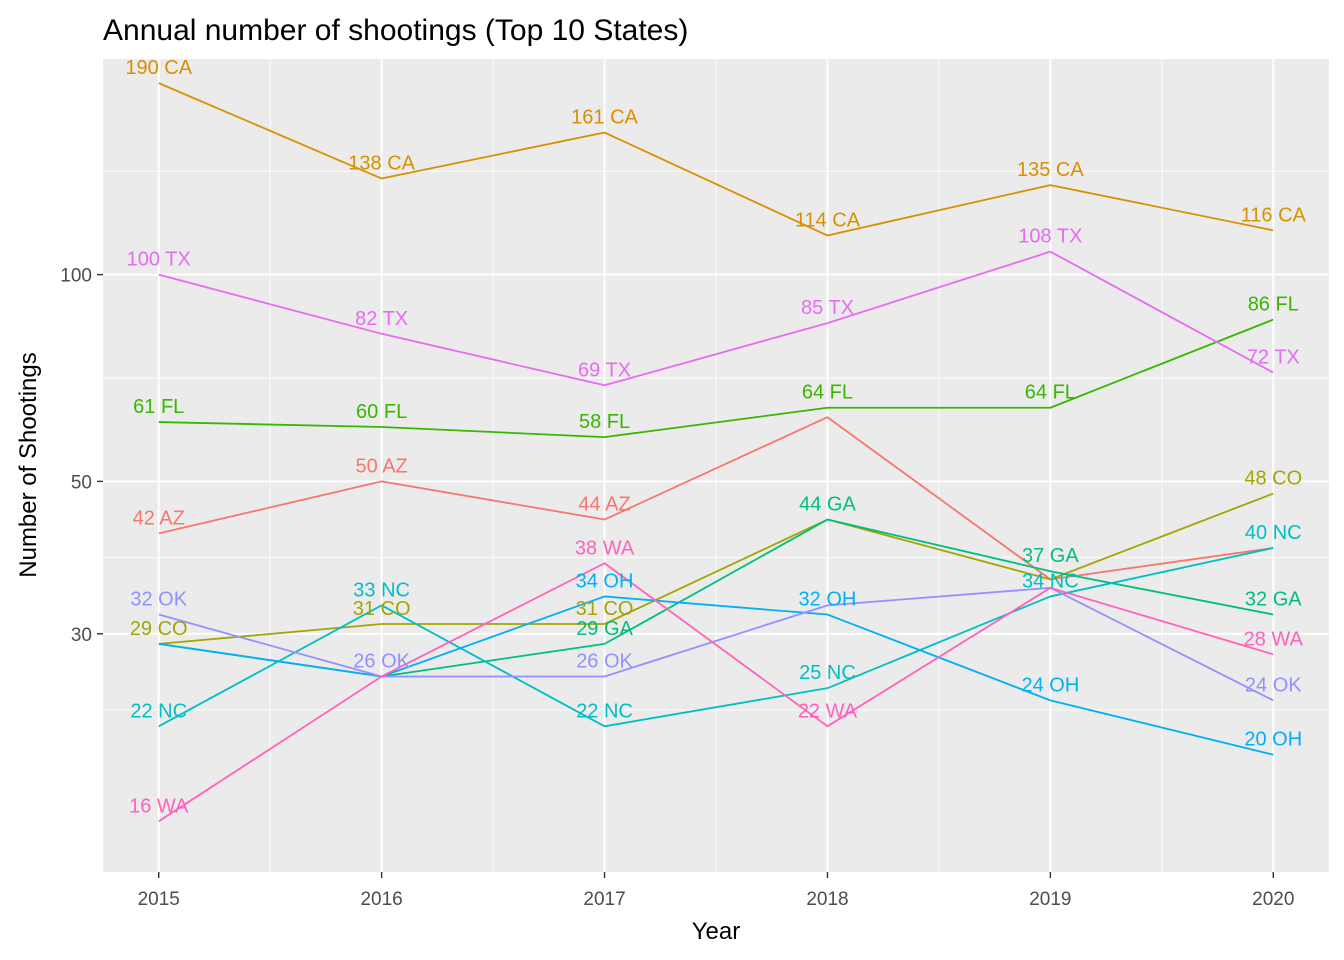  I want to click on x-tick-label: 2017, so click(604, 899).